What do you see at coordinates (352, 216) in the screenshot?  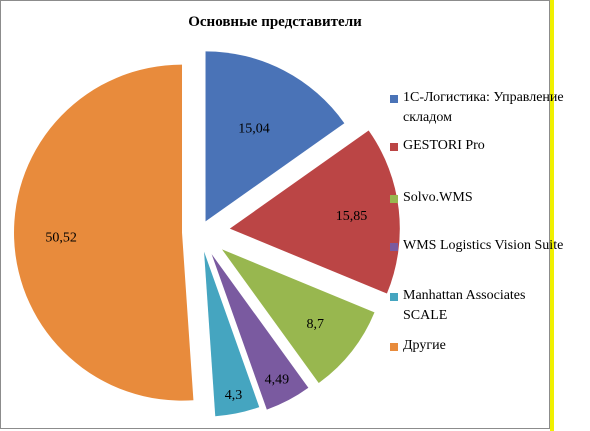 I see `slice-data-label: 15,85` at bounding box center [352, 216].